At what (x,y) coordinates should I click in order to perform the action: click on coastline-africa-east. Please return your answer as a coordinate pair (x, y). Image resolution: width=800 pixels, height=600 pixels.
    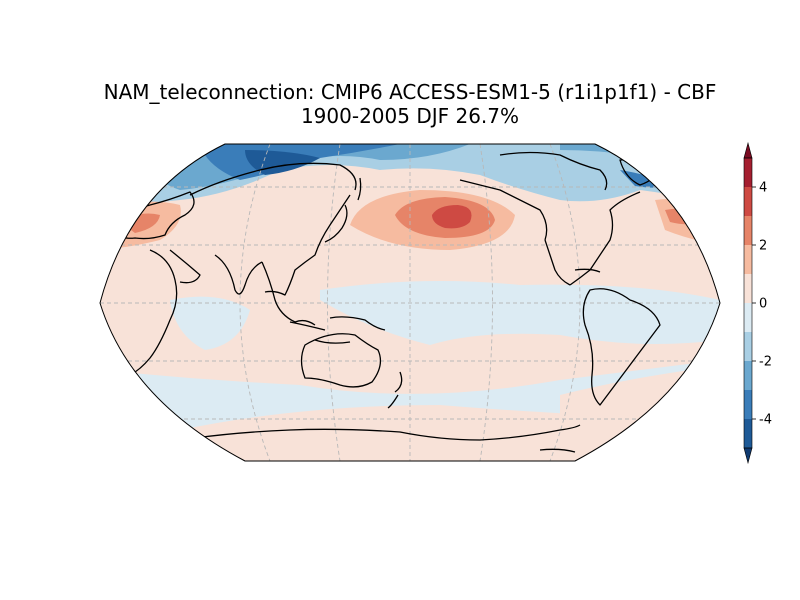
    Looking at the image, I should click on (153, 312).